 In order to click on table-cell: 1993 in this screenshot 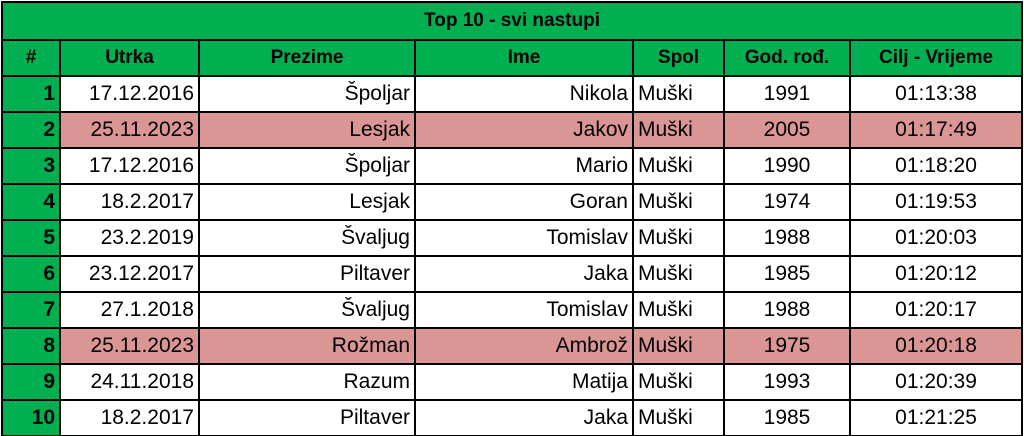, I will do `click(787, 382)`.